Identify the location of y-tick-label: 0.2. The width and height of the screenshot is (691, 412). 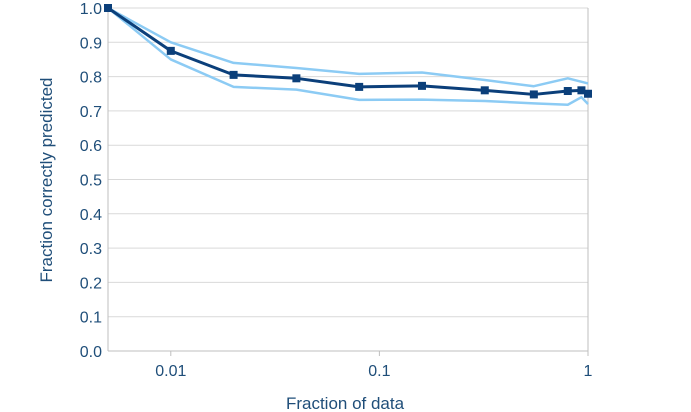
(91, 283).